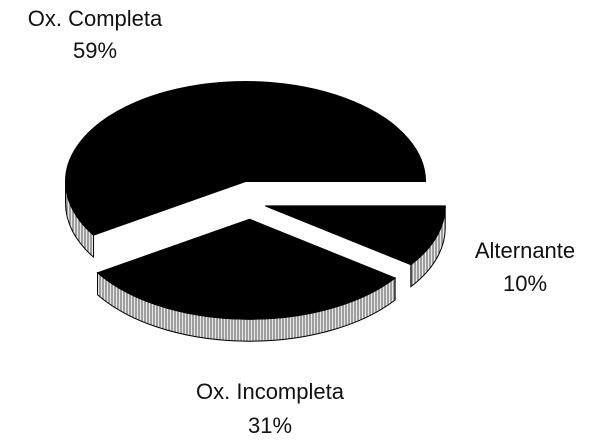 The image size is (602, 442). I want to click on slice-label: Ox. Completa, so click(95, 18).